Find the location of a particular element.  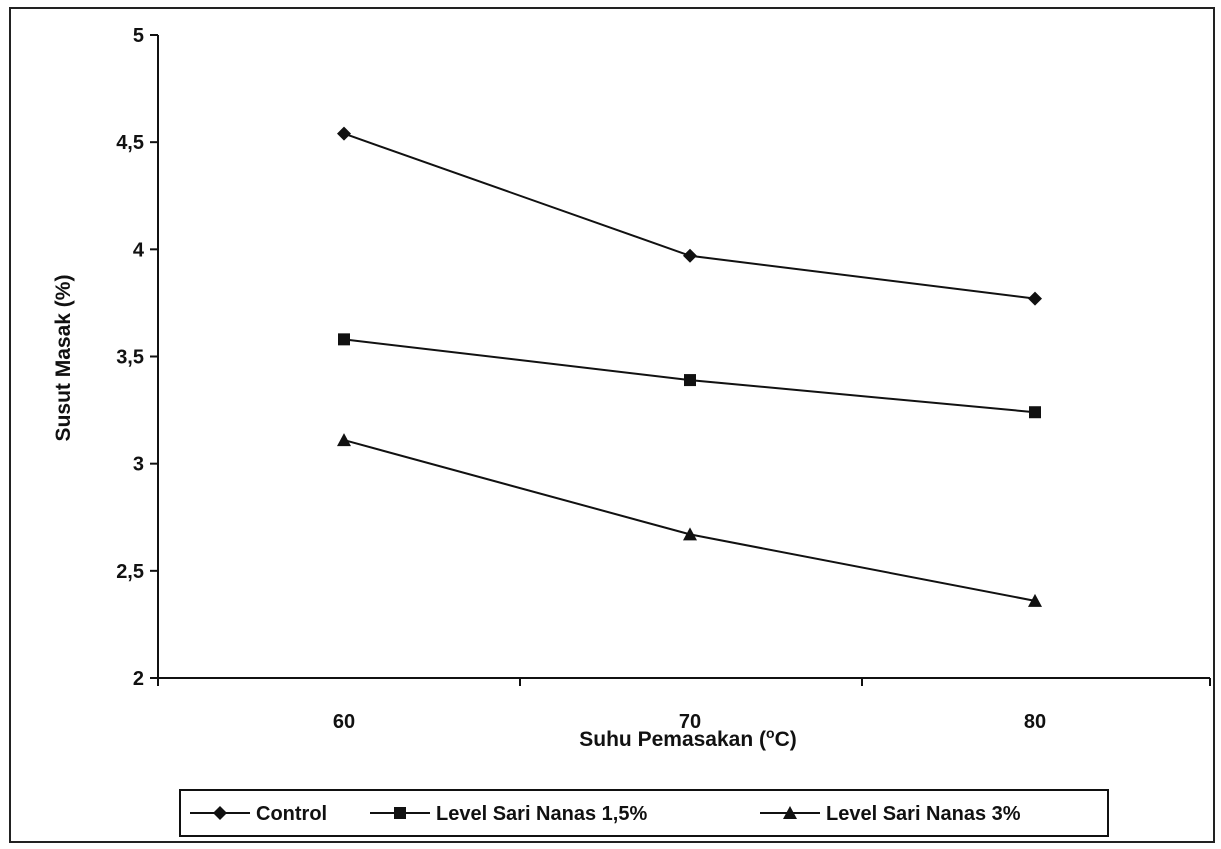

y-tick-label: 2 is located at coordinates (138, 679).